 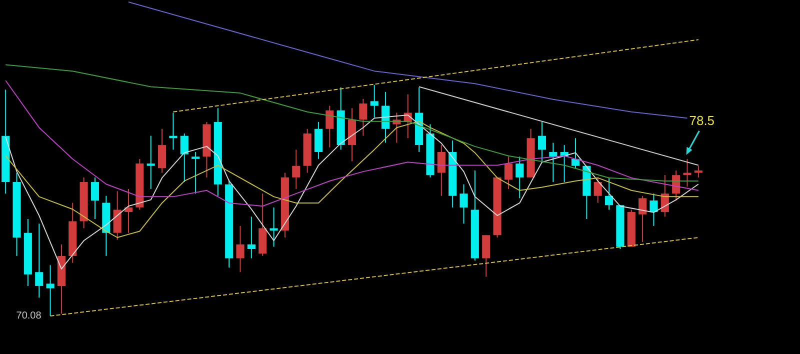 What do you see at coordinates (29, 316) in the screenshot?
I see `annotation: 70.08` at bounding box center [29, 316].